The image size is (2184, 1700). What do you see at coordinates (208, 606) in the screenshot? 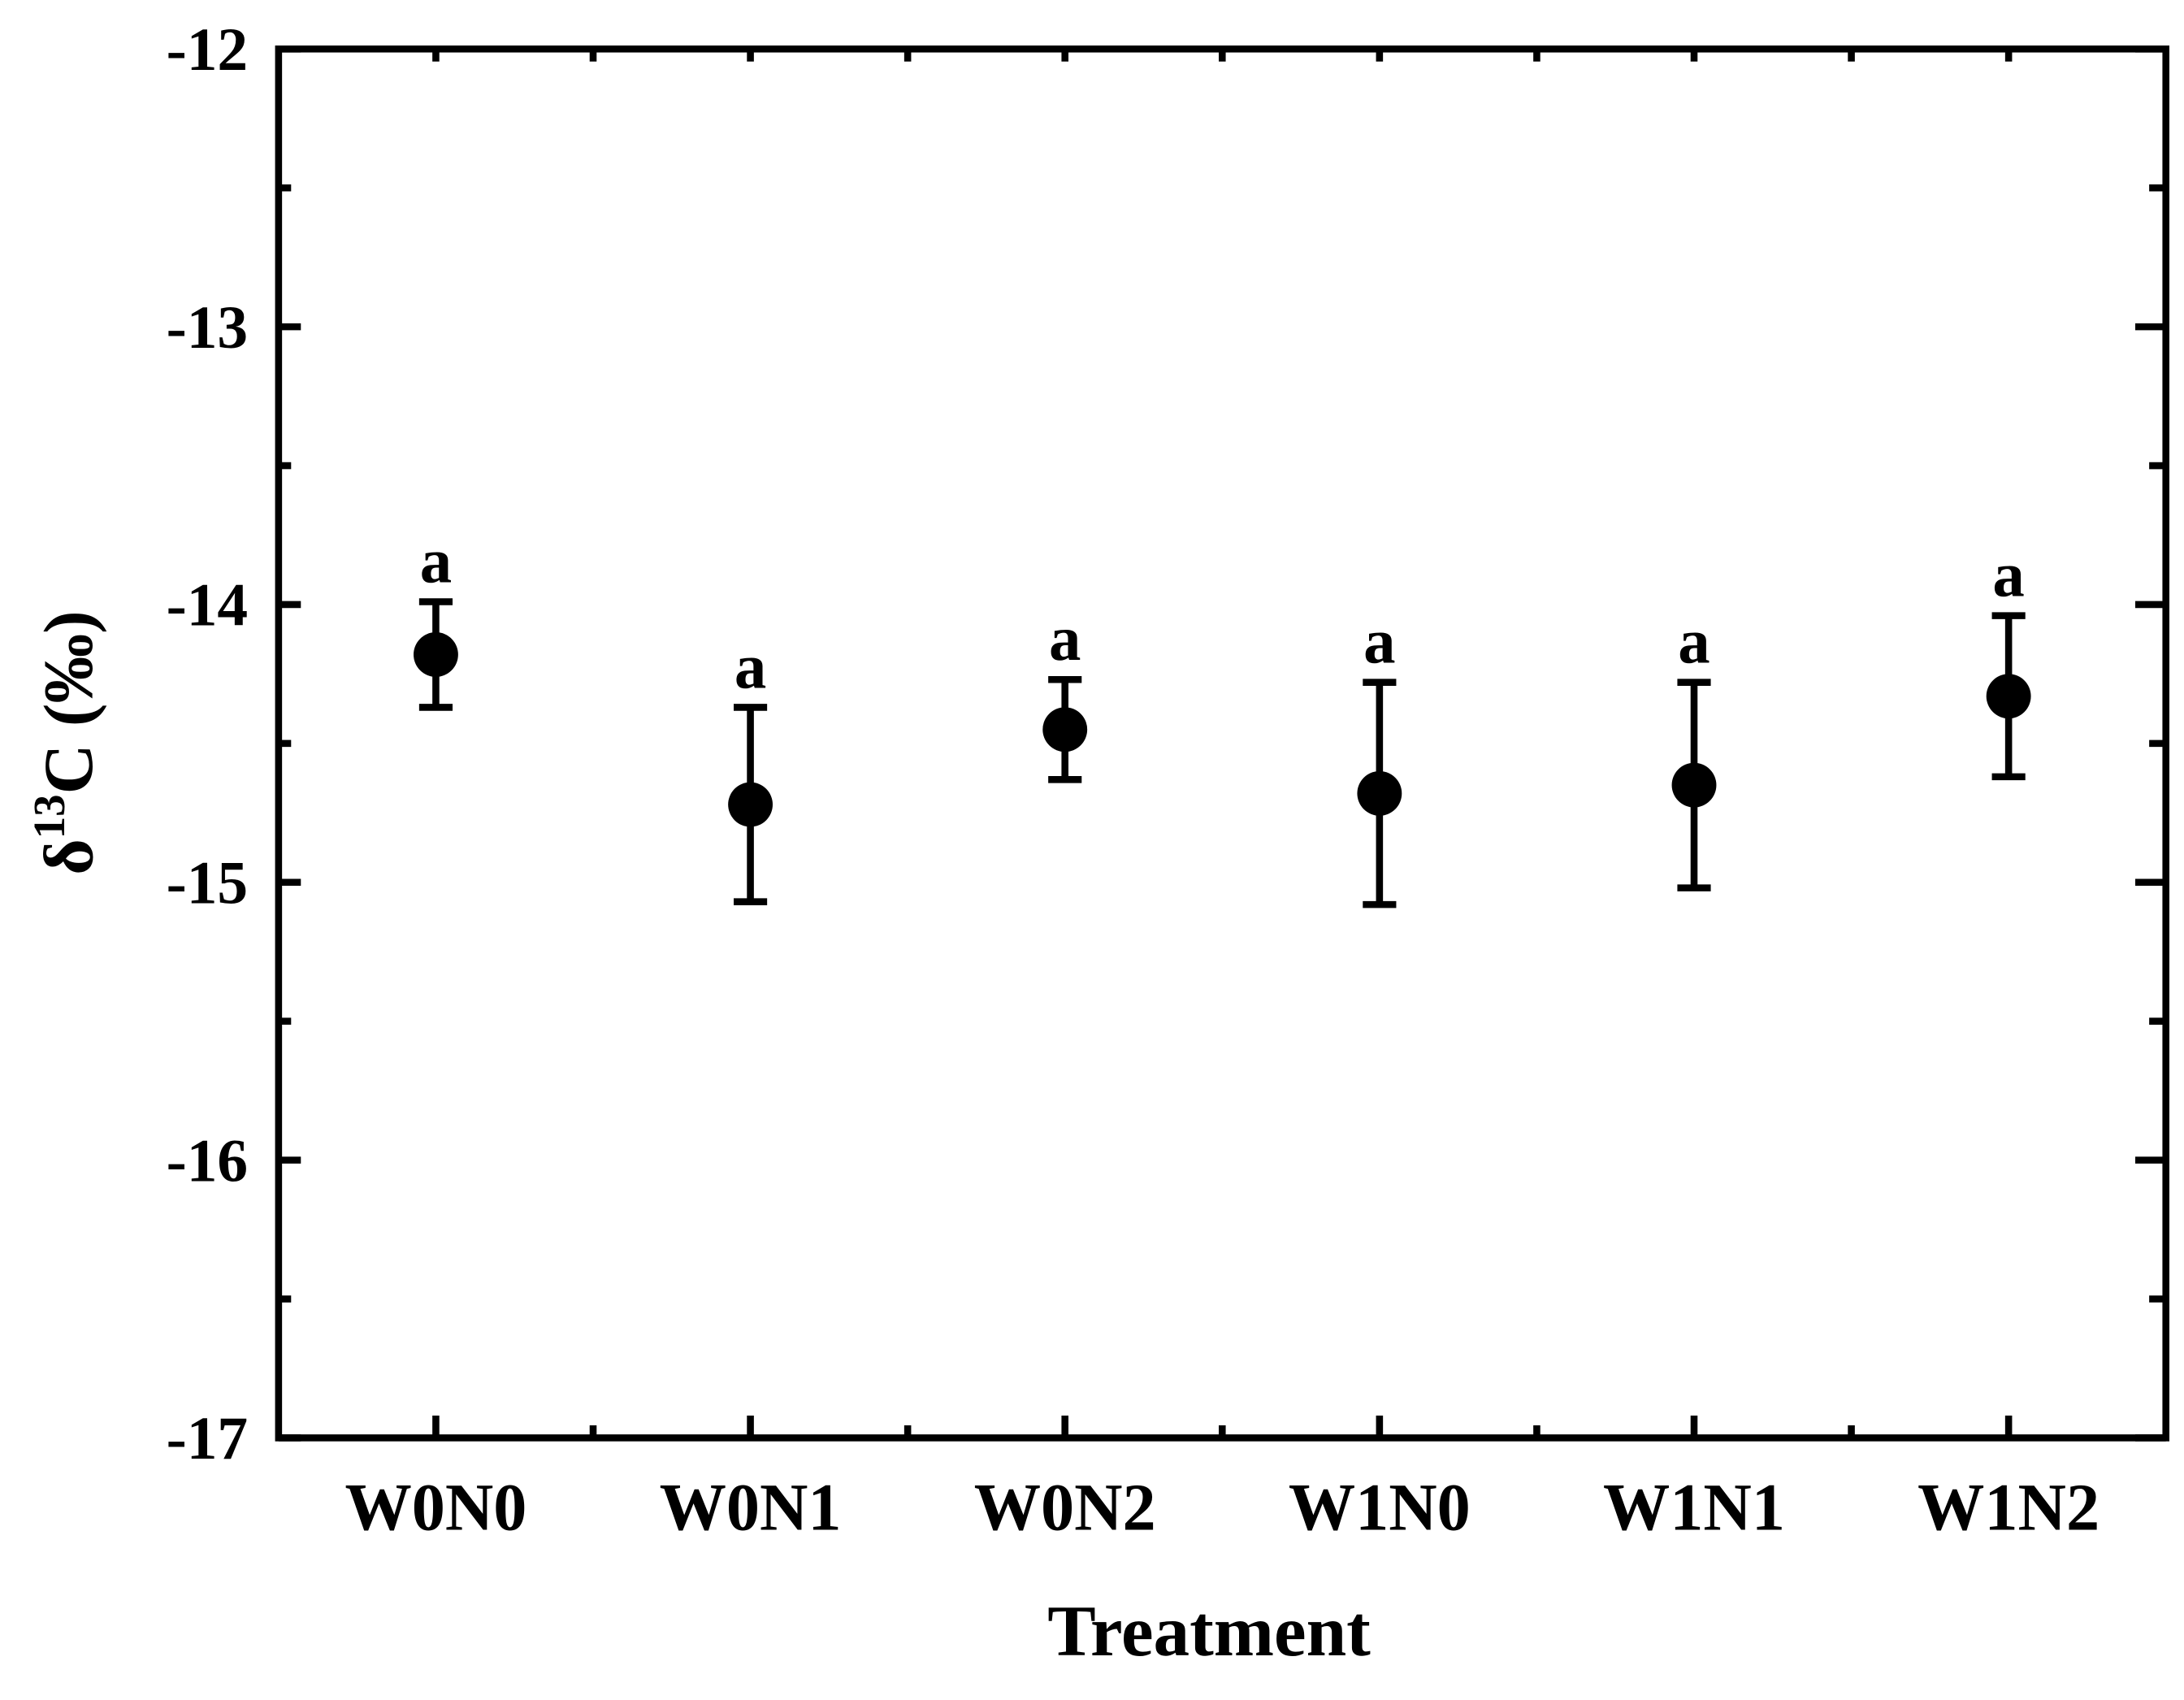
I see `y-tick-label: -14` at bounding box center [208, 606].